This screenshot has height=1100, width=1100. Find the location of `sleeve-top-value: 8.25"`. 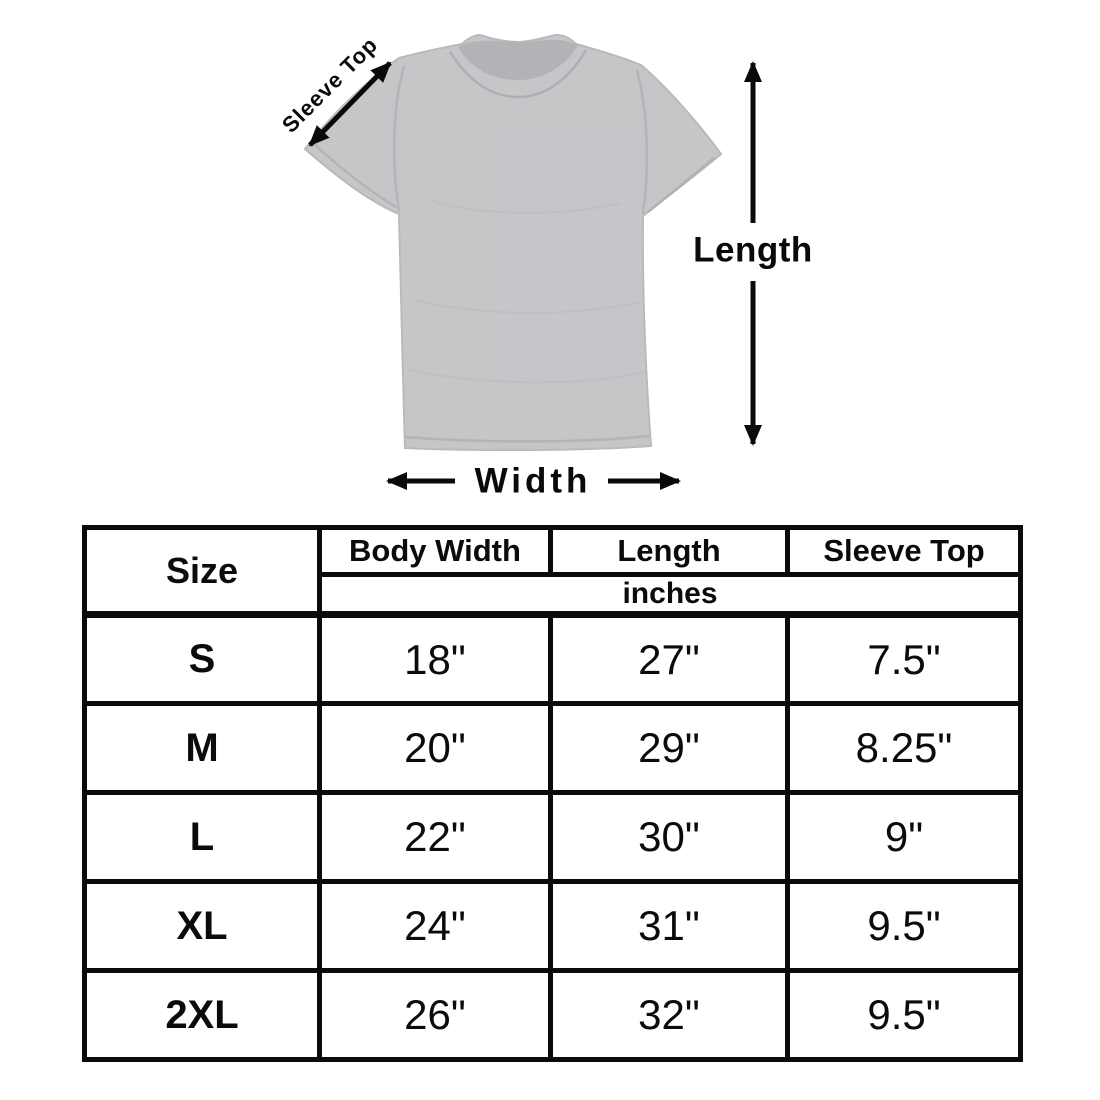

sleeve-top-value: 8.25" is located at coordinates (904, 748).